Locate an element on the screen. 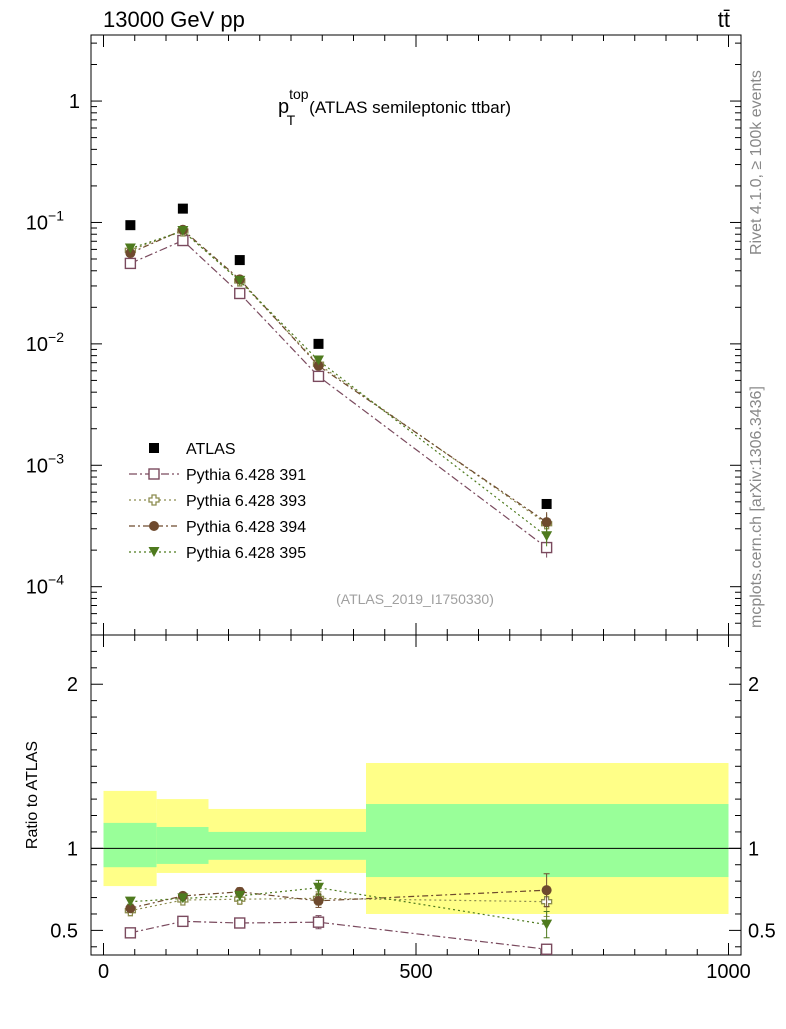 The width and height of the screenshot is (786, 1029). analysis-id-label: (ATLAS_2019_I1750330) is located at coordinates (415, 599).